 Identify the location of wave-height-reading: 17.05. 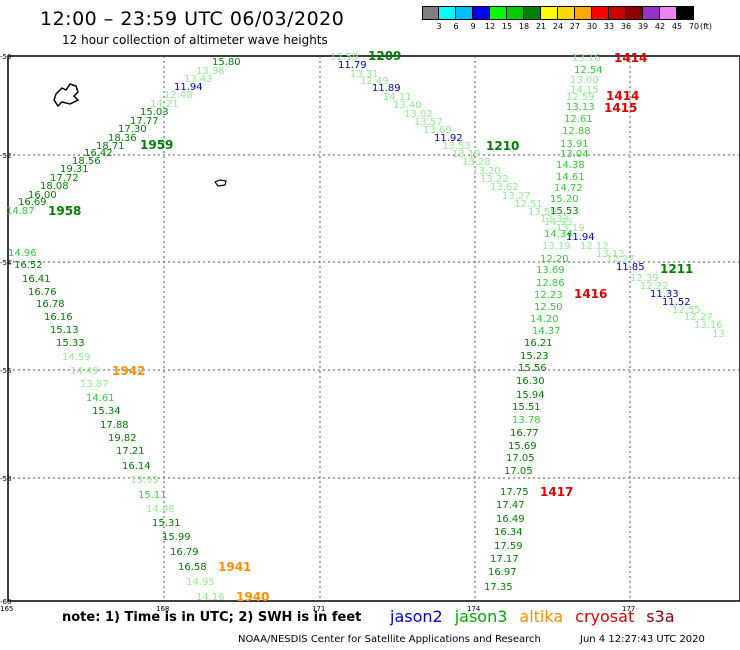
(518, 471).